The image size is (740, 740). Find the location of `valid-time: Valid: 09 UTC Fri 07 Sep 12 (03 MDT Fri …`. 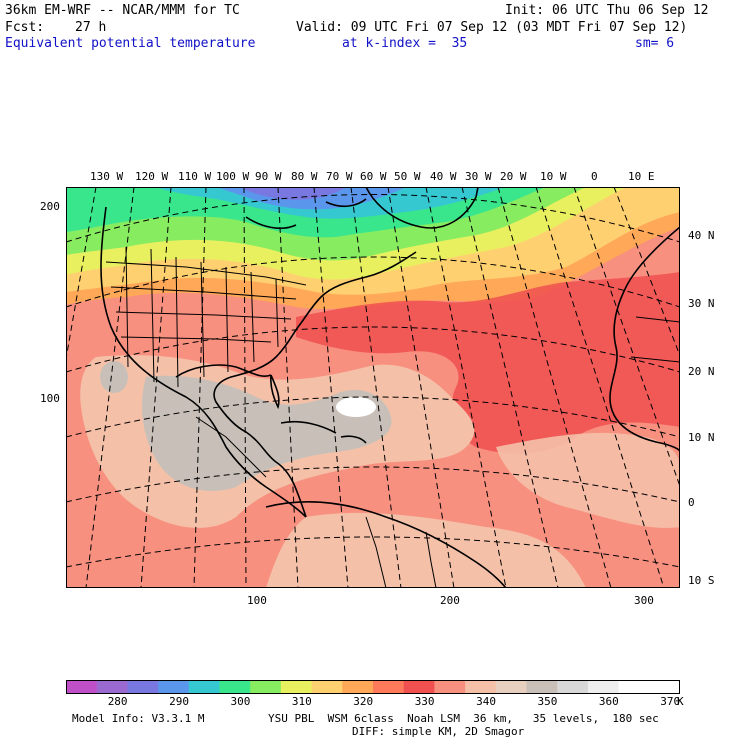

valid-time: Valid: 09 UTC Fri 07 Sep 12 (03 MDT Fri … is located at coordinates (492, 27).